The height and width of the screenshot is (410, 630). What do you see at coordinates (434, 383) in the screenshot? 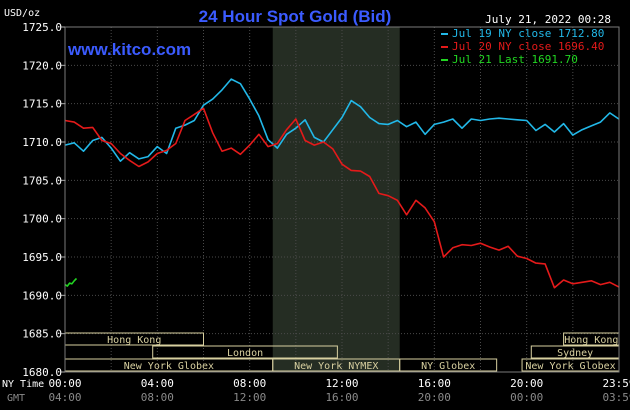
I see `x-tick-label-ny: 16:00` at bounding box center [434, 383].